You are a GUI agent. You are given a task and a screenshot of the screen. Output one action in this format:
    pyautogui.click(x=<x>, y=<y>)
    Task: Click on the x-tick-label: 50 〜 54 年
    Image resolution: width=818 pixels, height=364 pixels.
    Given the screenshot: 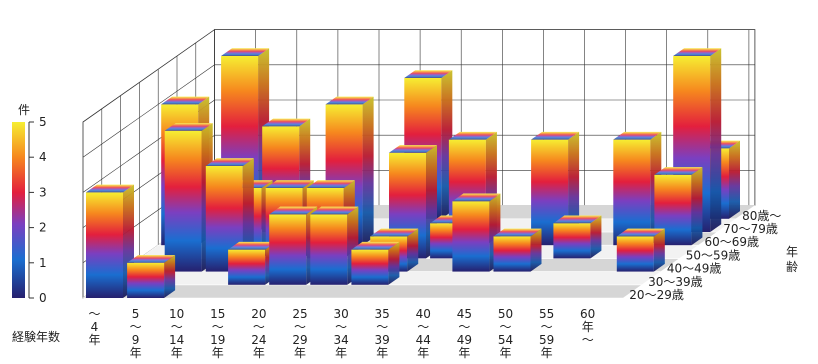 What is the action you would take?
    pyautogui.click(x=505, y=333)
    